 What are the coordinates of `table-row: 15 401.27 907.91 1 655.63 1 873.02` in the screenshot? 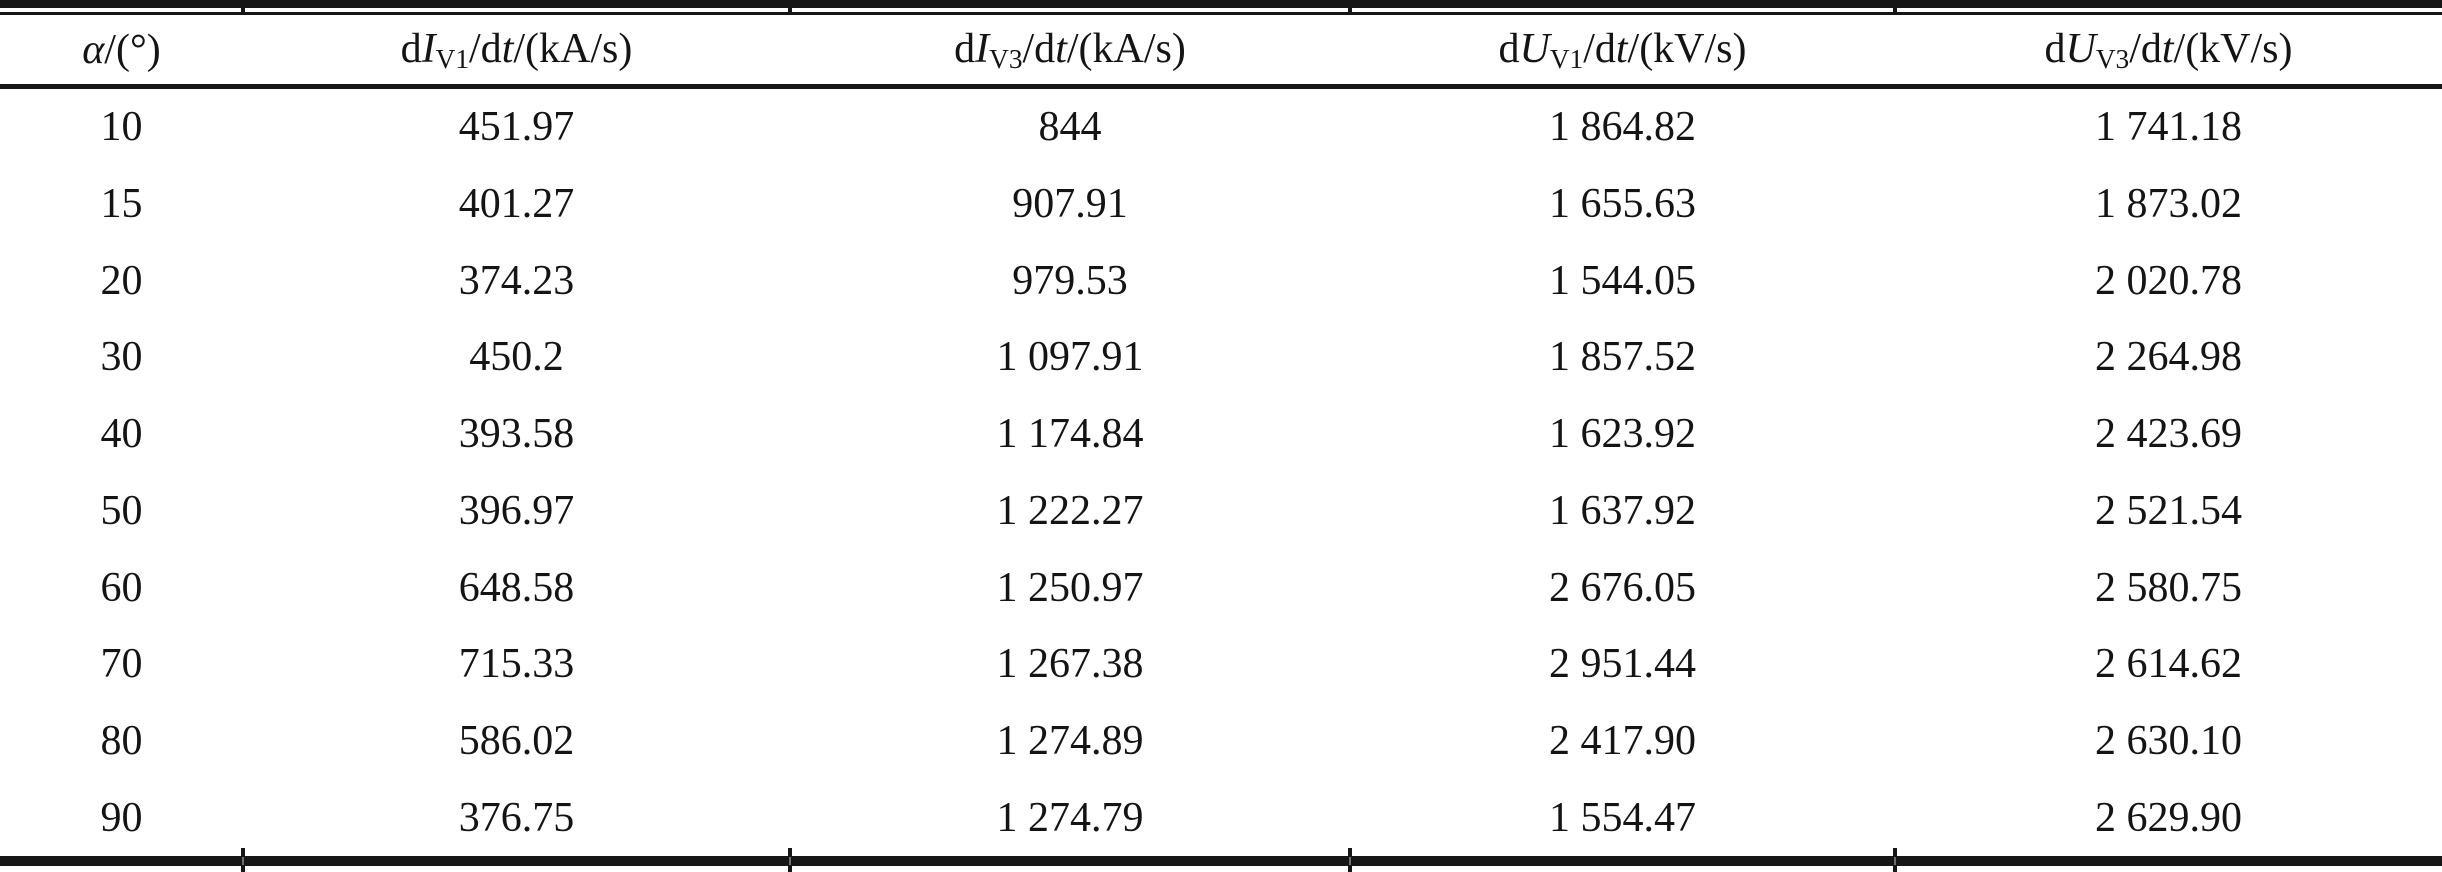 It's located at (1221, 204).